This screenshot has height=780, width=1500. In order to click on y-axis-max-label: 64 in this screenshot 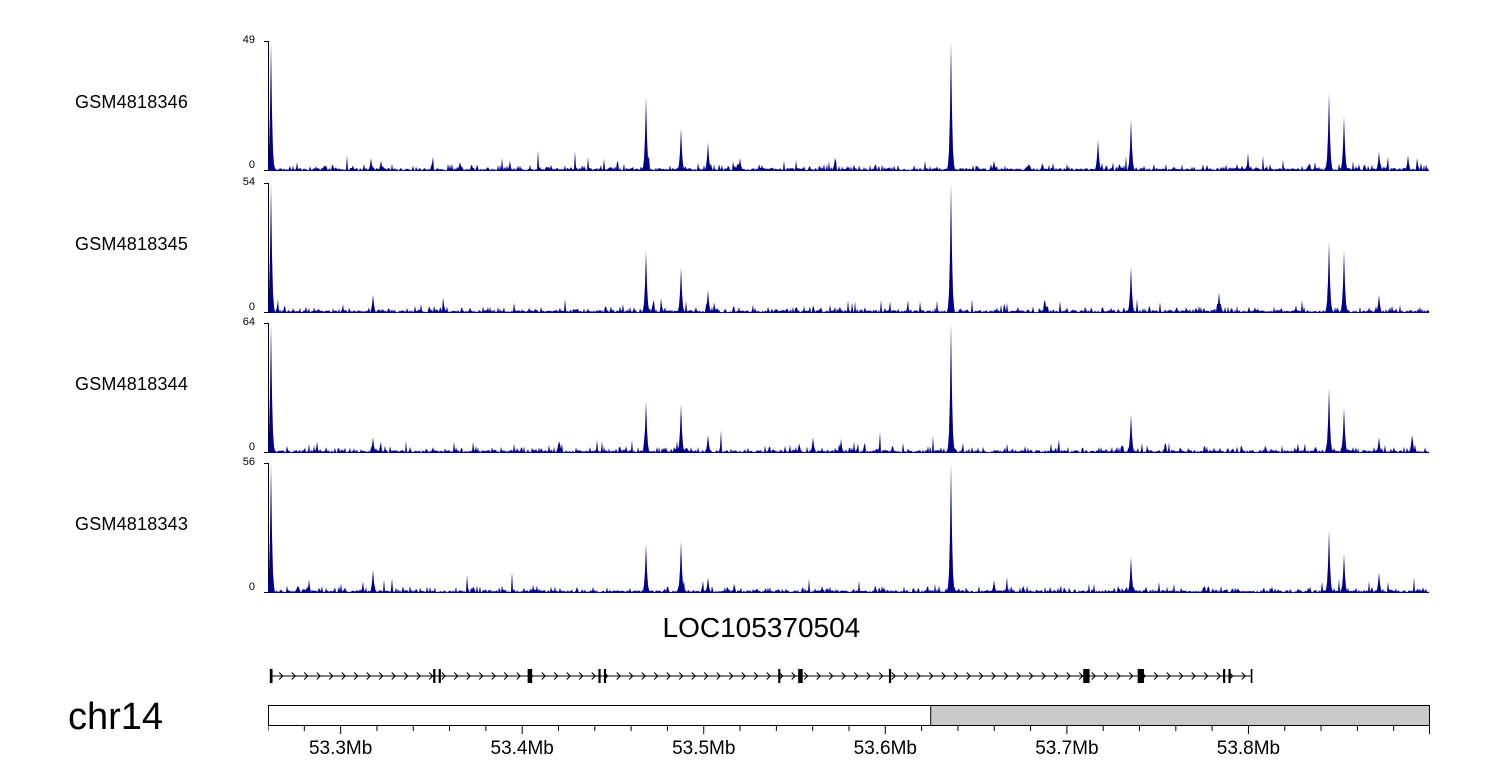, I will do `click(248, 322)`.